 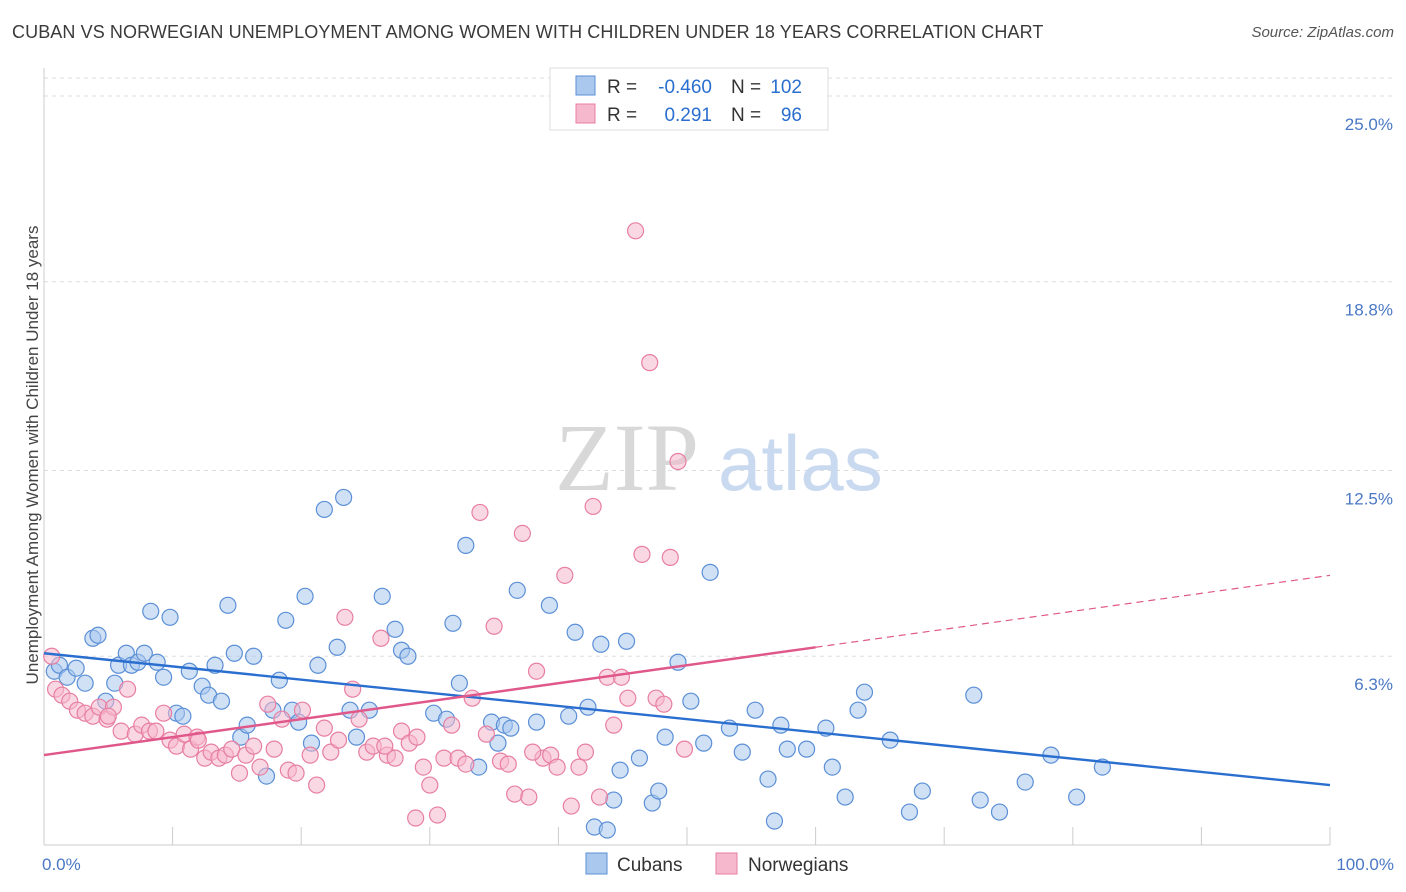 What do you see at coordinates (596, 863) in the screenshot?
I see `legend-swatch-cubans` at bounding box center [596, 863].